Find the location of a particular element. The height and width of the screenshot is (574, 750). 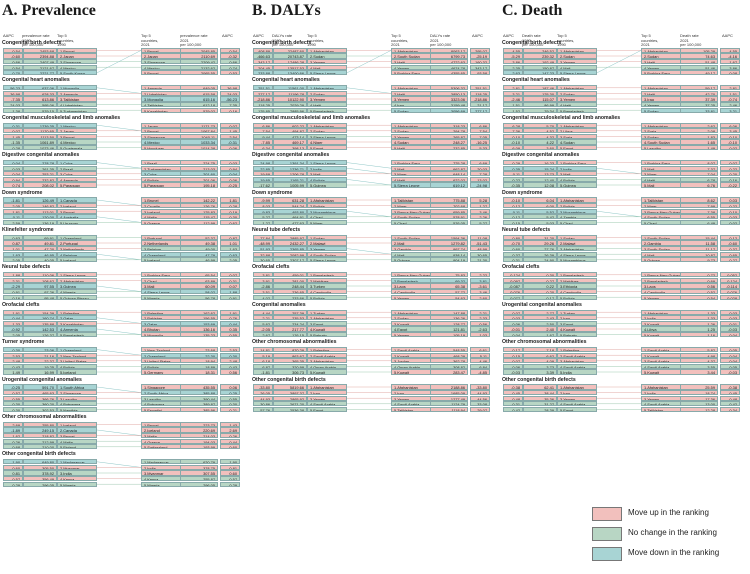

left-aapc-cell: -14.81 is located at coordinates (263, 350).